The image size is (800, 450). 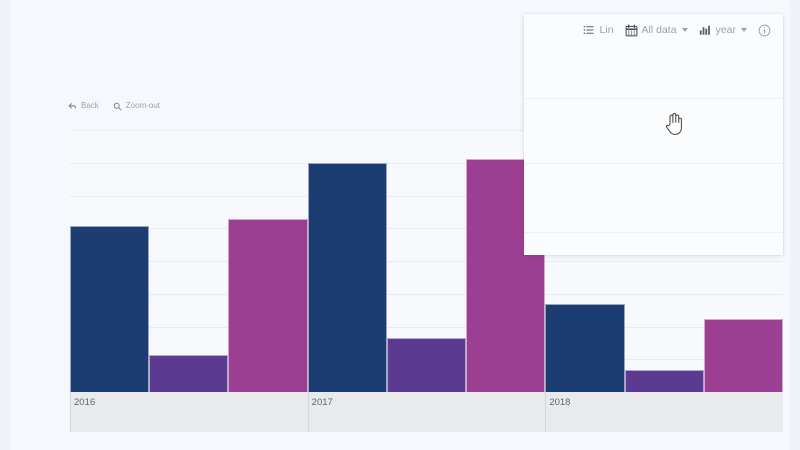 I want to click on list-icon, so click(x=589, y=30).